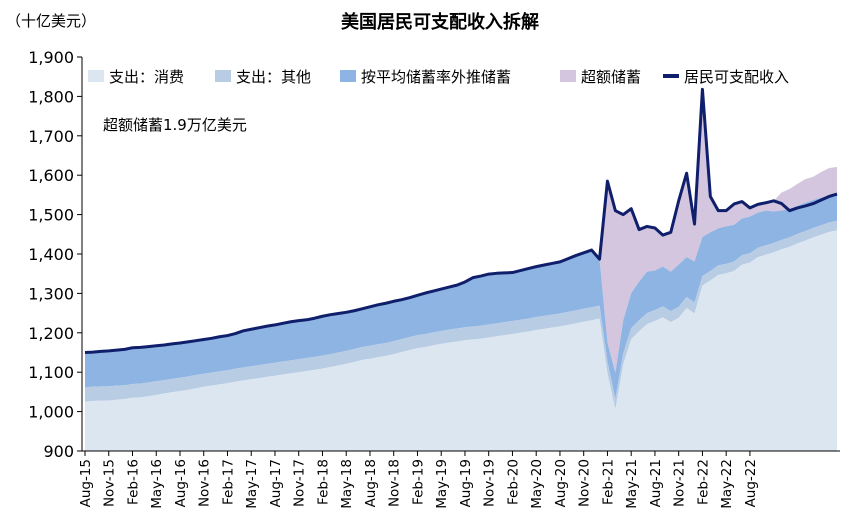 This screenshot has height=531, width=865. Describe the element at coordinates (205, 483) in the screenshot. I see `x-tick-label: Nov-16` at that location.